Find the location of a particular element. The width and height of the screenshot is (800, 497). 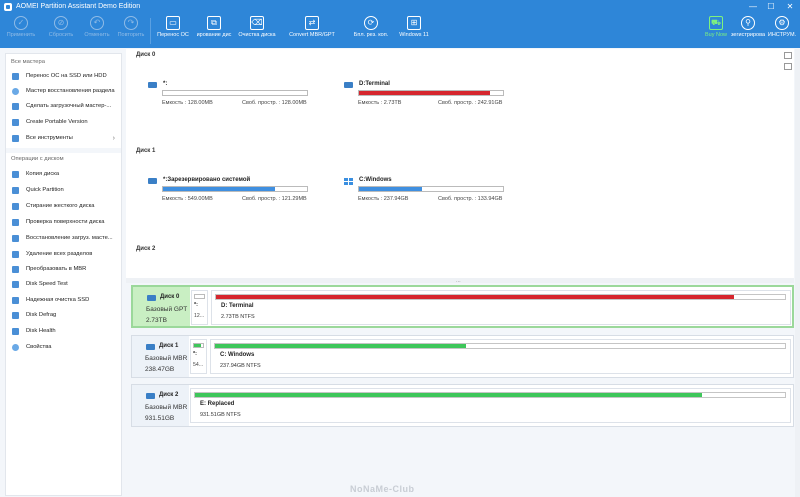

sidebar-item-portable-version: Create Portable Version is located at coordinates (63, 122).